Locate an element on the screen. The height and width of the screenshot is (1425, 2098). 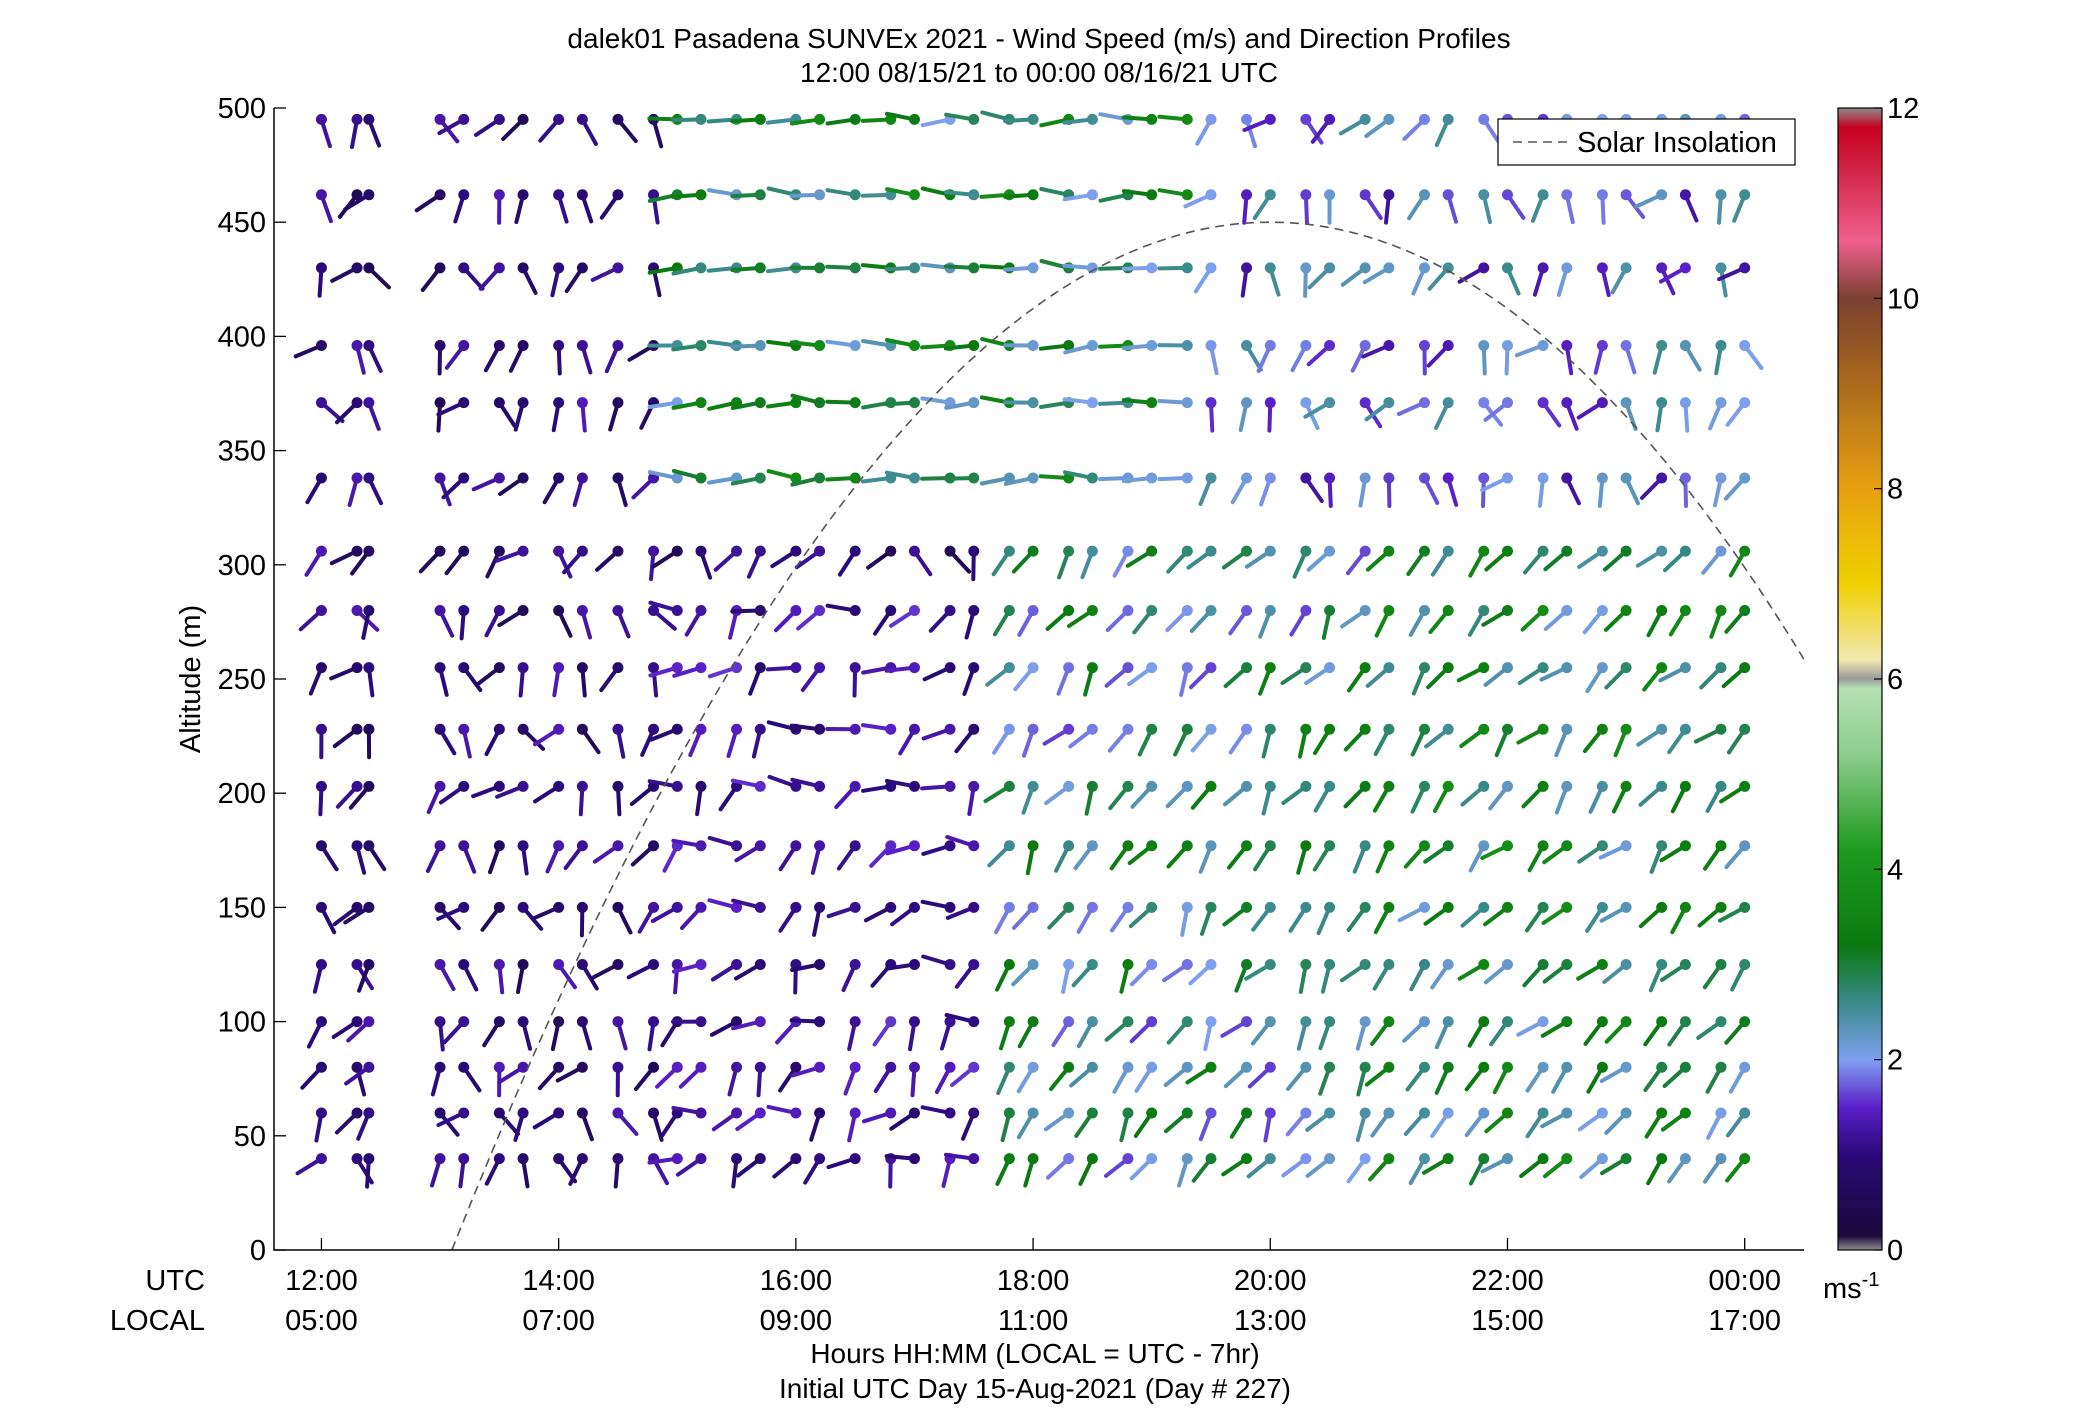
y-tick-label: 50 is located at coordinates (250, 1137).